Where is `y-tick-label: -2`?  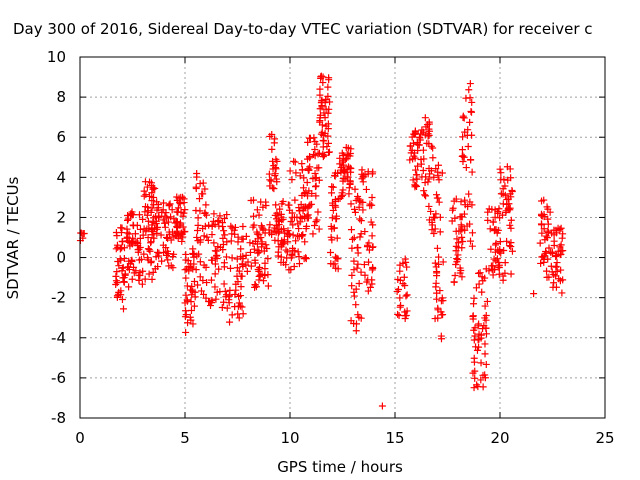 y-tick-label: -2 is located at coordinates (58, 298).